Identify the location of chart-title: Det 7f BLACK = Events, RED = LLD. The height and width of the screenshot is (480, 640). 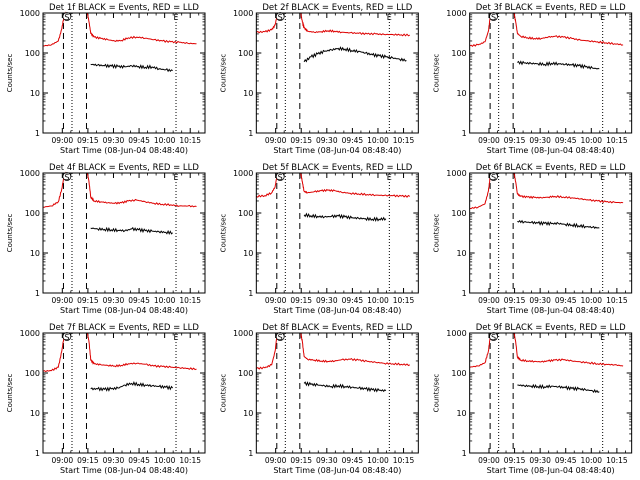
(124, 328).